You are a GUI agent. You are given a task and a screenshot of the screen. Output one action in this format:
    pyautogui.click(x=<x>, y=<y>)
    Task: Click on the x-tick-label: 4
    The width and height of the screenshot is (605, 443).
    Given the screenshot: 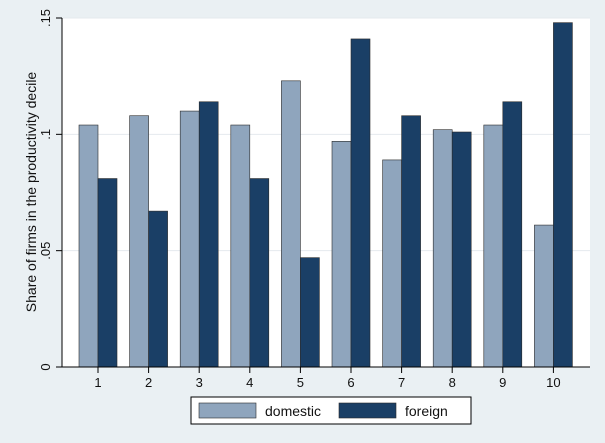 What is the action you would take?
    pyautogui.click(x=249, y=382)
    